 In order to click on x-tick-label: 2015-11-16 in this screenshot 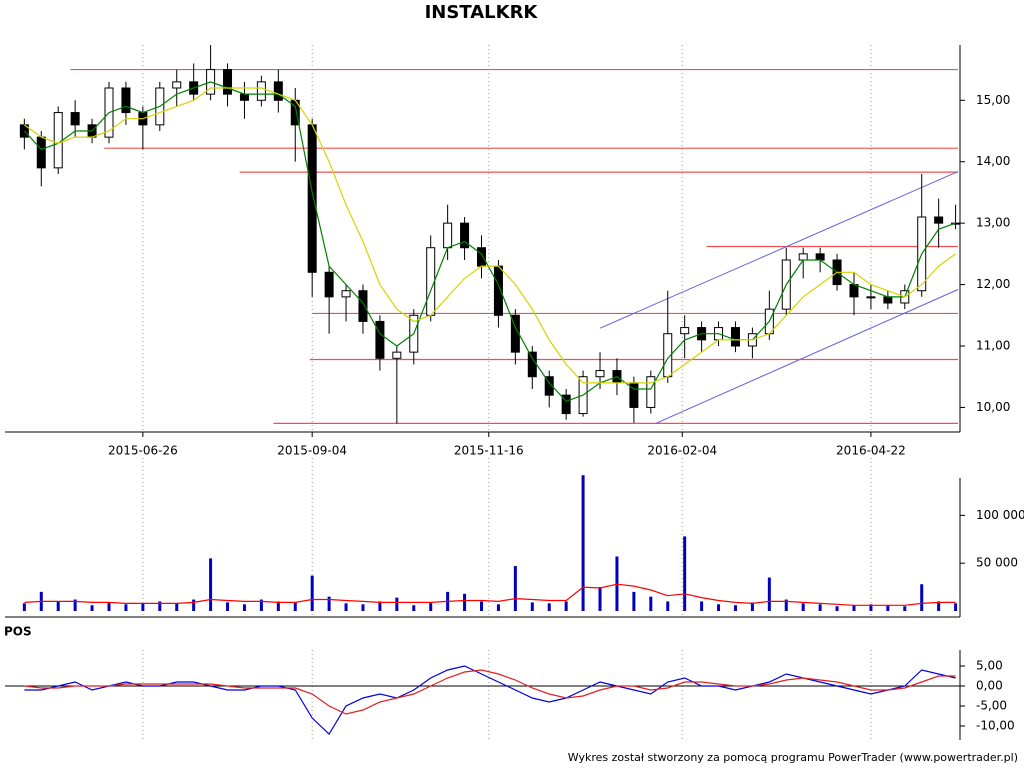, I will do `click(489, 451)`.